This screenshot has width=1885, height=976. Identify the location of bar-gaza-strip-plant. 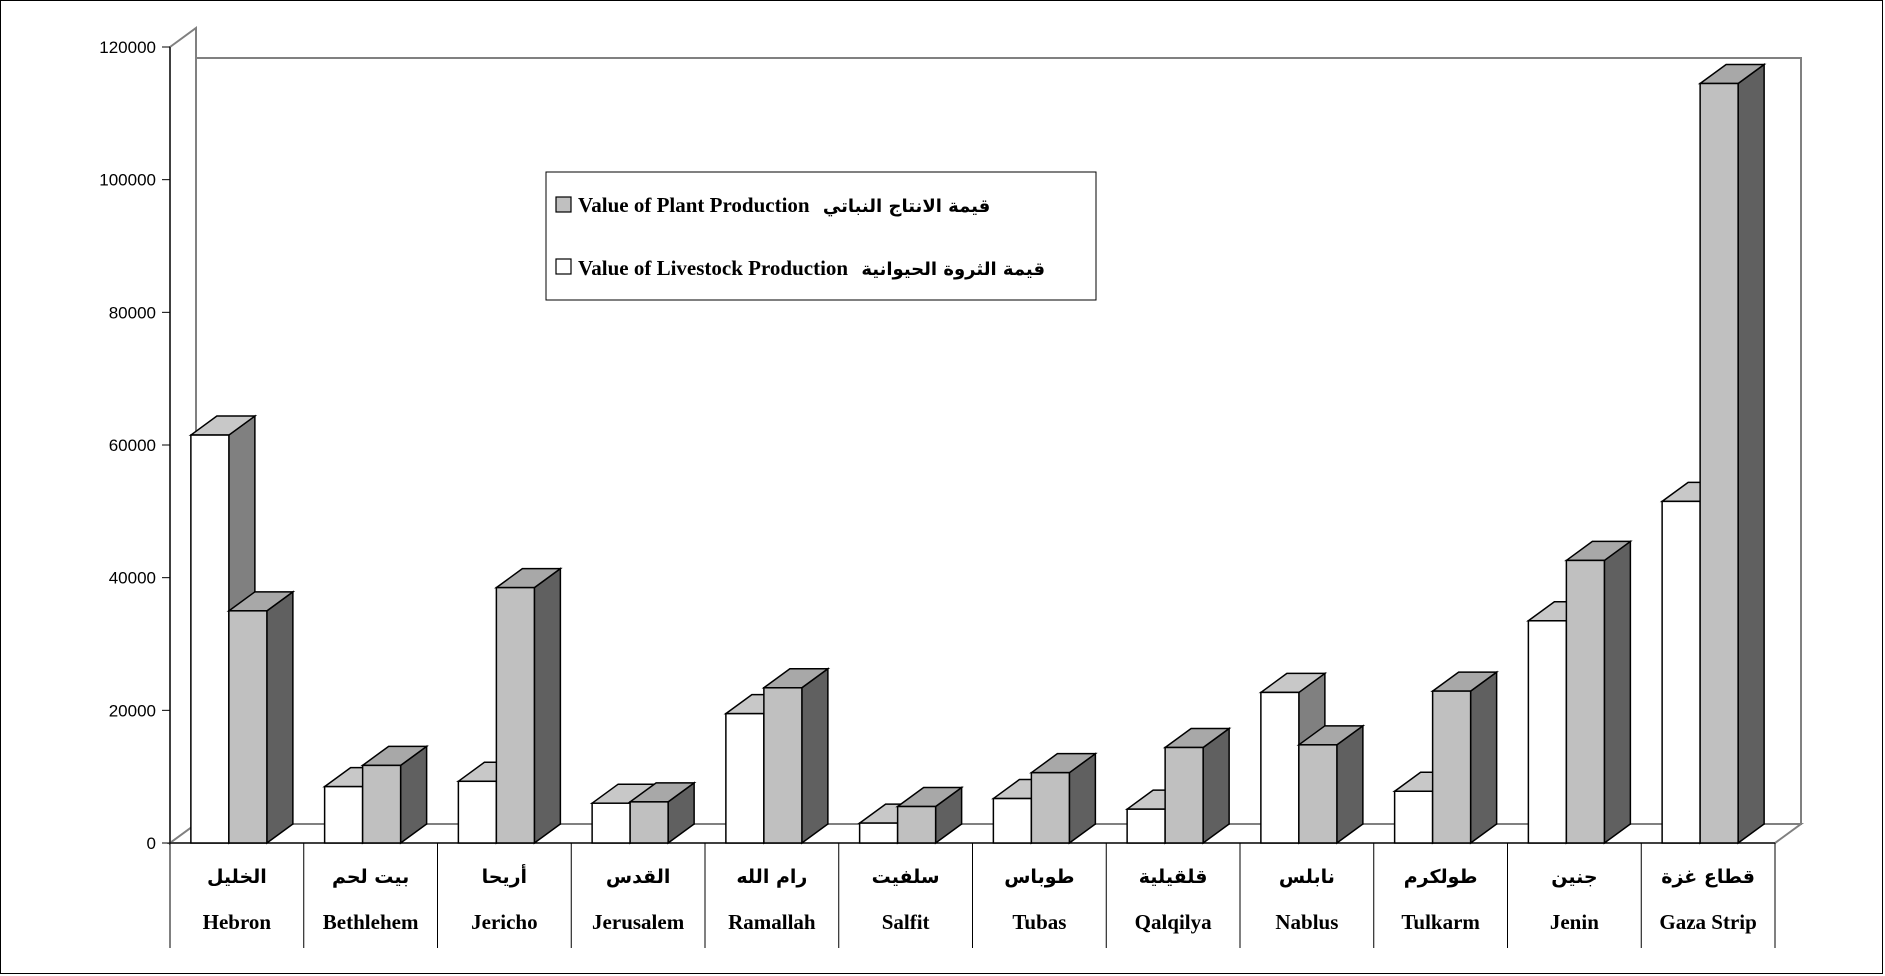
(1732, 454).